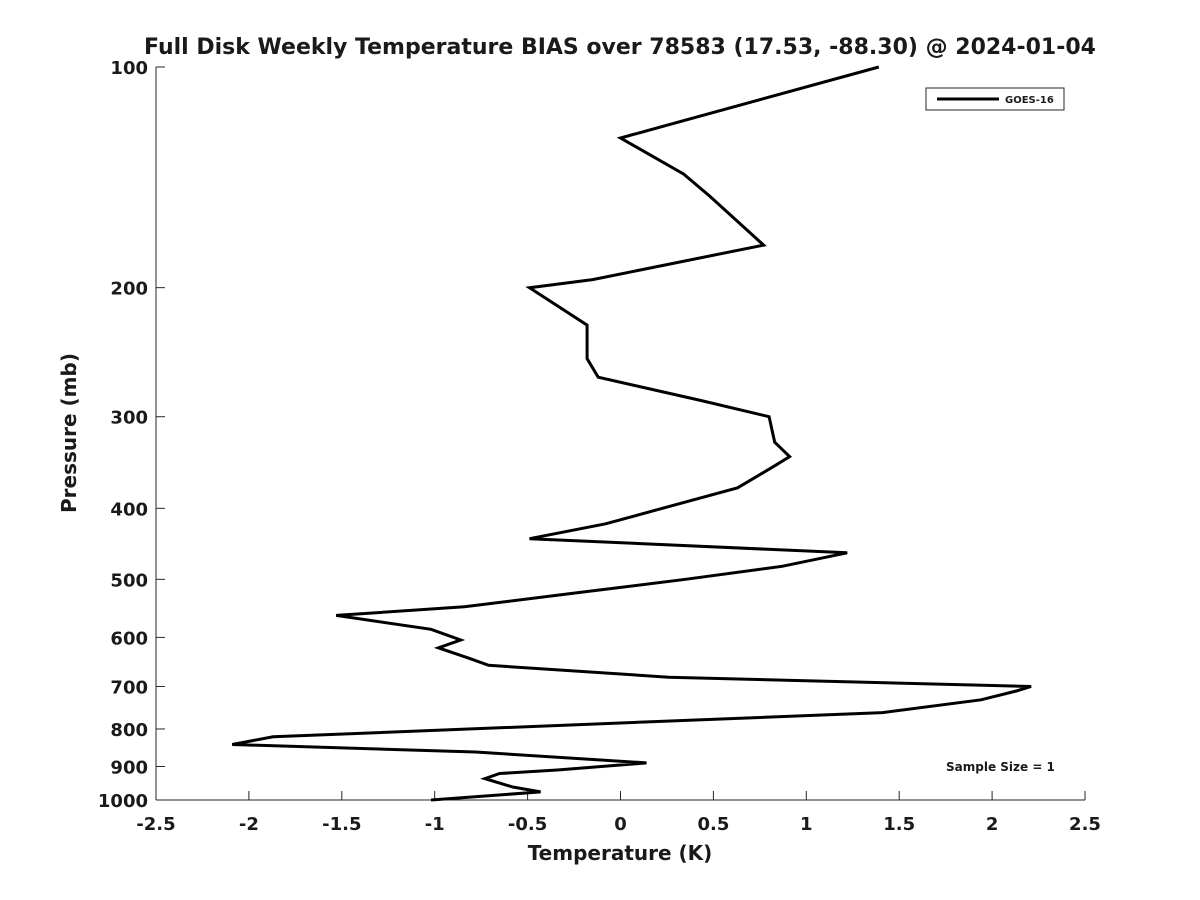 Image resolution: width=1200 pixels, height=900 pixels. I want to click on y-tick-label: 900, so click(129, 767).